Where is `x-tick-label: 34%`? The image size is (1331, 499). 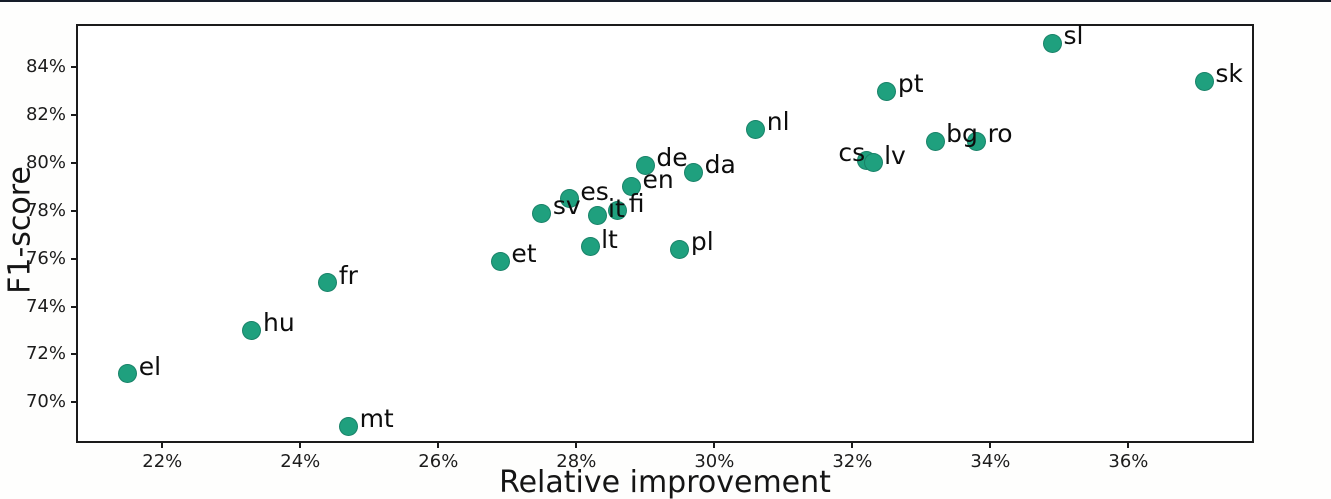 x-tick-label: 34% is located at coordinates (990, 461).